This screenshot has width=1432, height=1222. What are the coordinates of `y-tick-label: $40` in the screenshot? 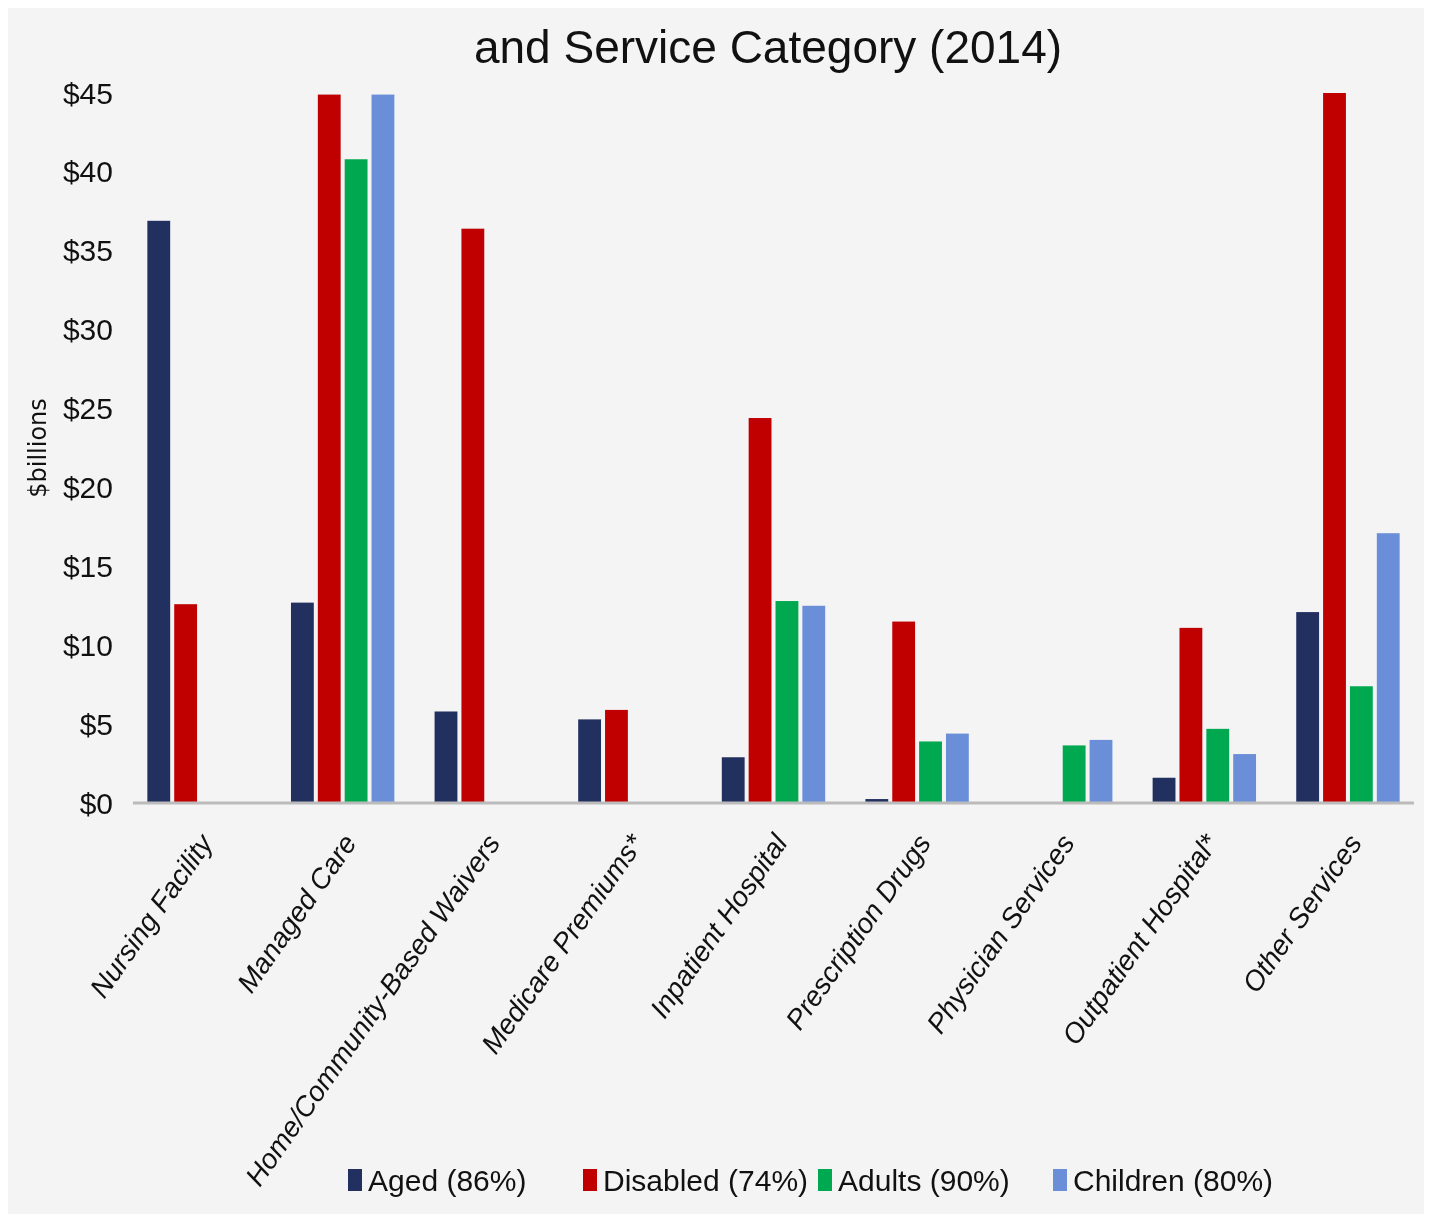 It's located at (87, 172).